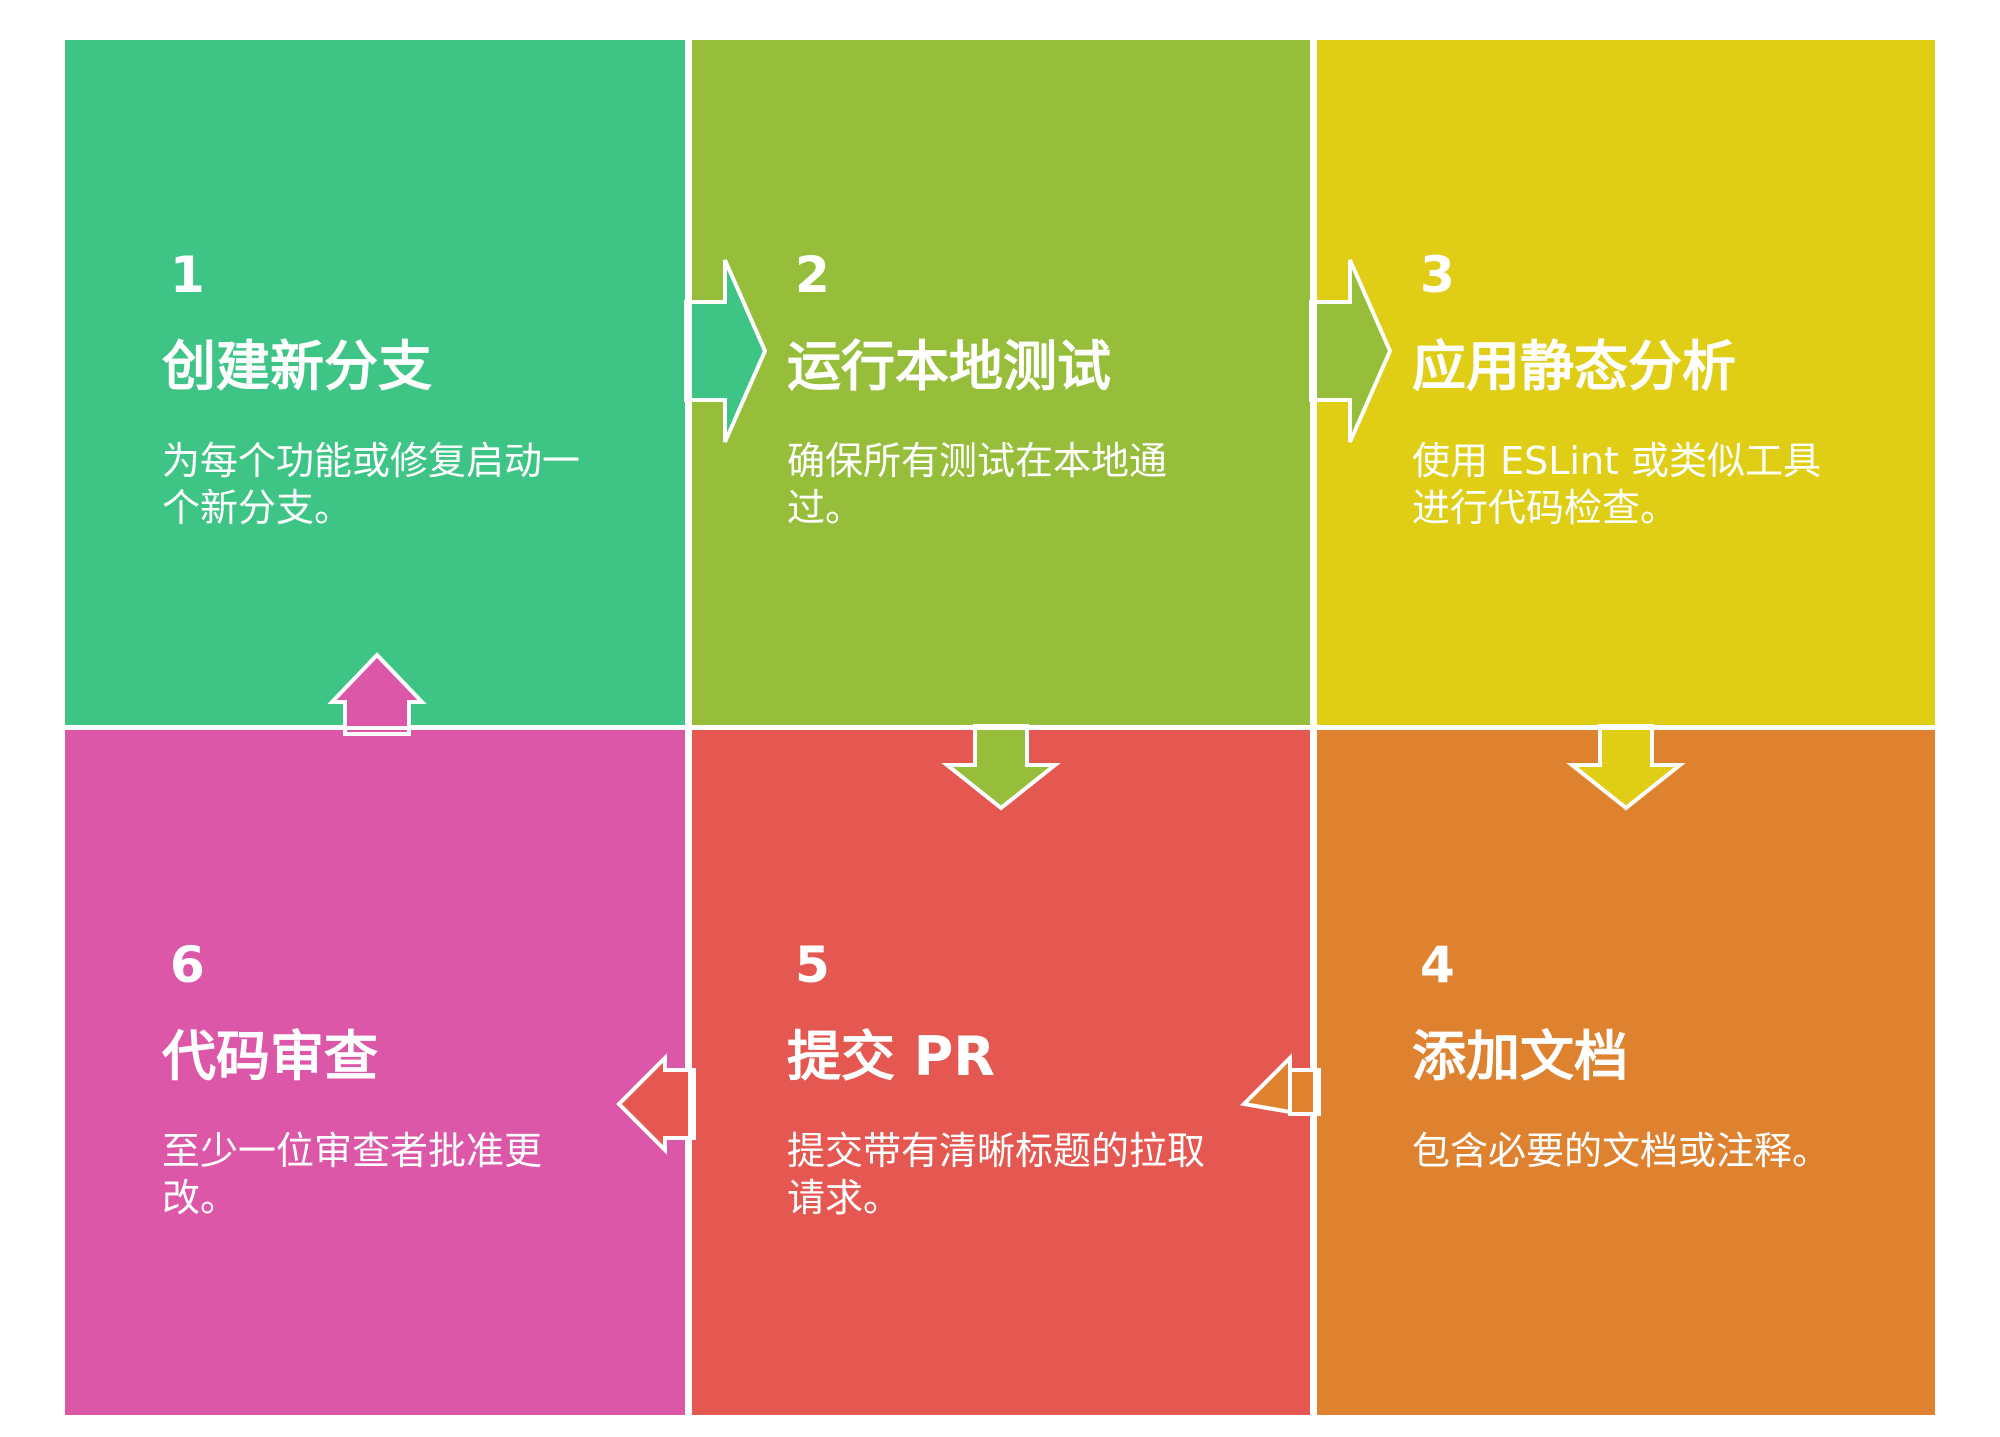 Image resolution: width=2000 pixels, height=1437 pixels. What do you see at coordinates (891, 1056) in the screenshot?
I see `step-5-title: 提交 PR` at bounding box center [891, 1056].